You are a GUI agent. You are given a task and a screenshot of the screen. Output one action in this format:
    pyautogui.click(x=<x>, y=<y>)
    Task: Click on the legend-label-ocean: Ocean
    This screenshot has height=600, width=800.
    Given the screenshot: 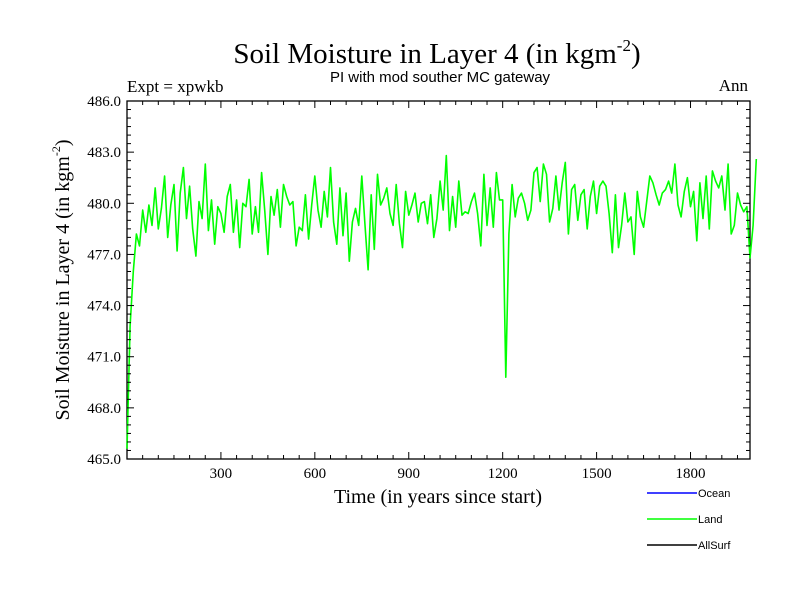 What is the action you would take?
    pyautogui.click(x=714, y=494)
    